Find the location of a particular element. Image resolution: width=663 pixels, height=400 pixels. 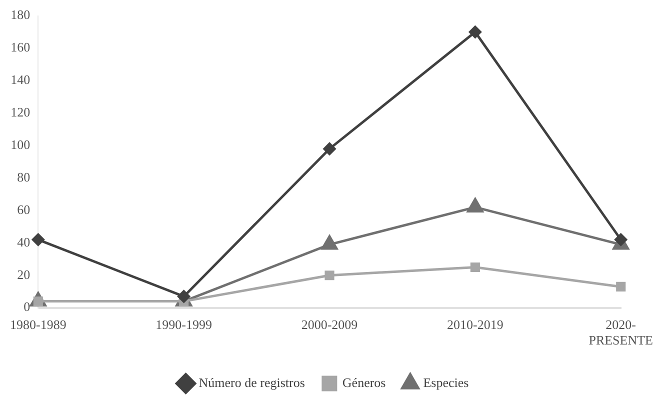

y-tick-label: 140 is located at coordinates (20, 80).